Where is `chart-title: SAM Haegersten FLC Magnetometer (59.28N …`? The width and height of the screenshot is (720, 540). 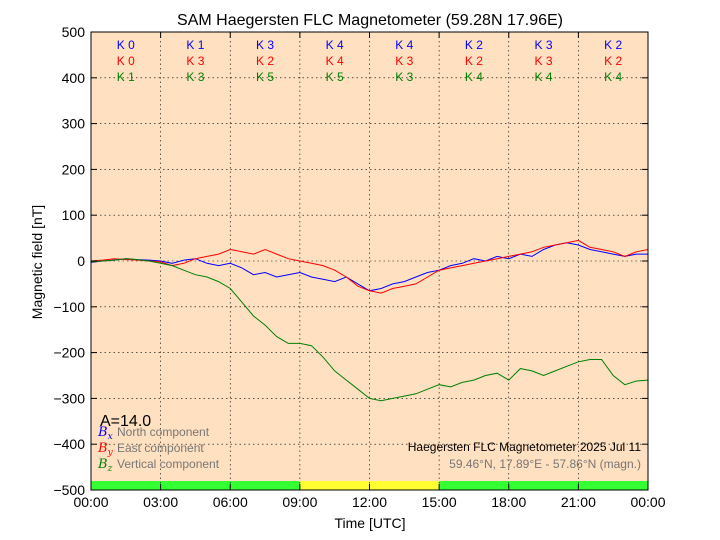 chart-title: SAM Haegersten FLC Magnetometer (59.28N … is located at coordinates (370, 20).